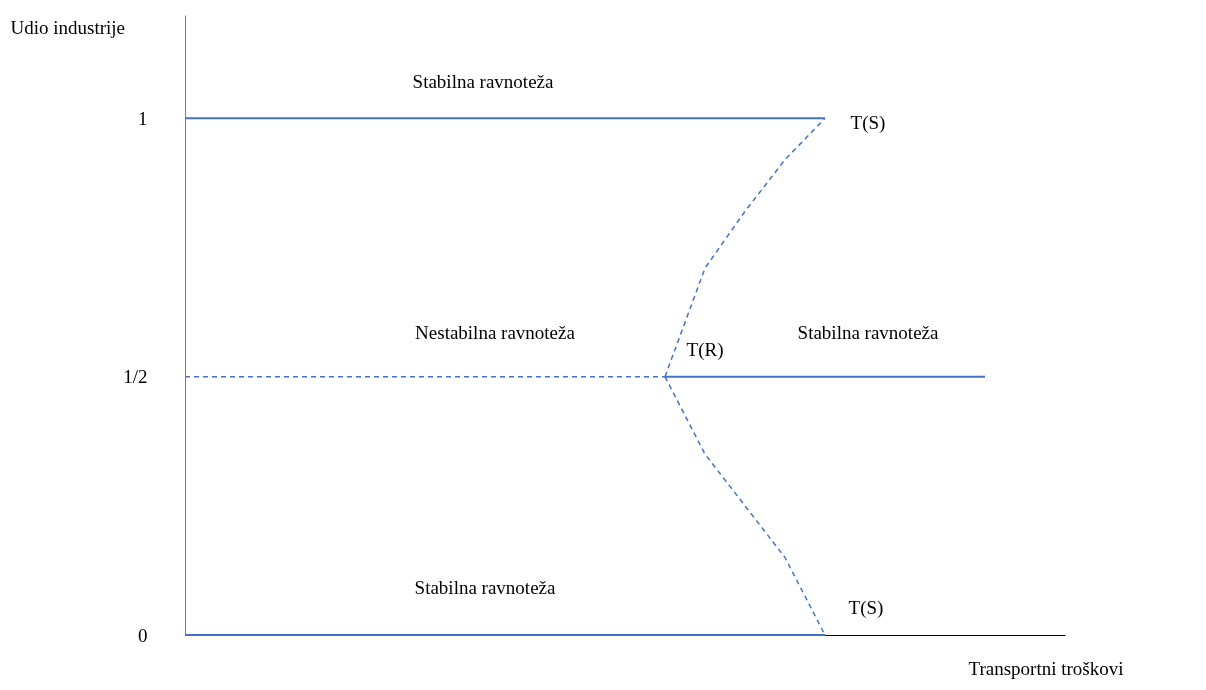 Image resolution: width=1206 pixels, height=690 pixels. What do you see at coordinates (143, 118) in the screenshot?
I see `y-tick-label: 1` at bounding box center [143, 118].